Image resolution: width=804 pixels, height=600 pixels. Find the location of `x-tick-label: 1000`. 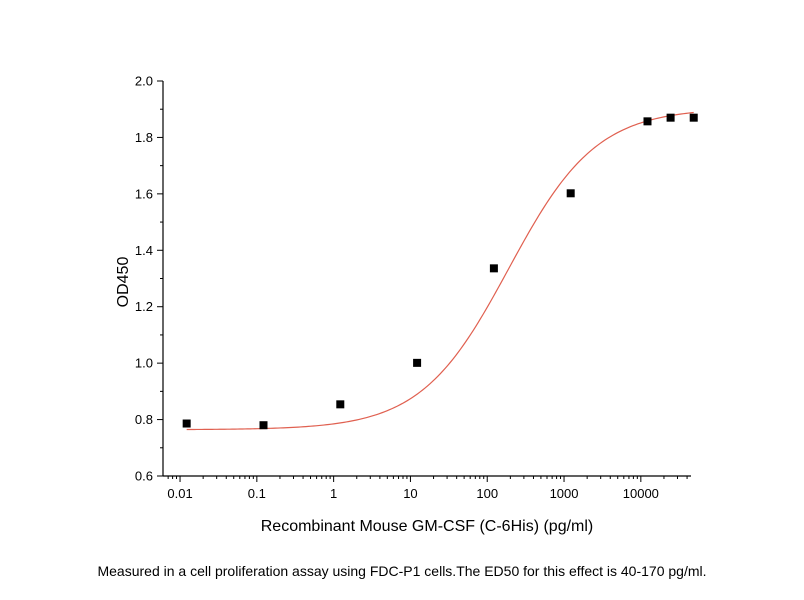

x-tick-label: 1000 is located at coordinates (564, 493).